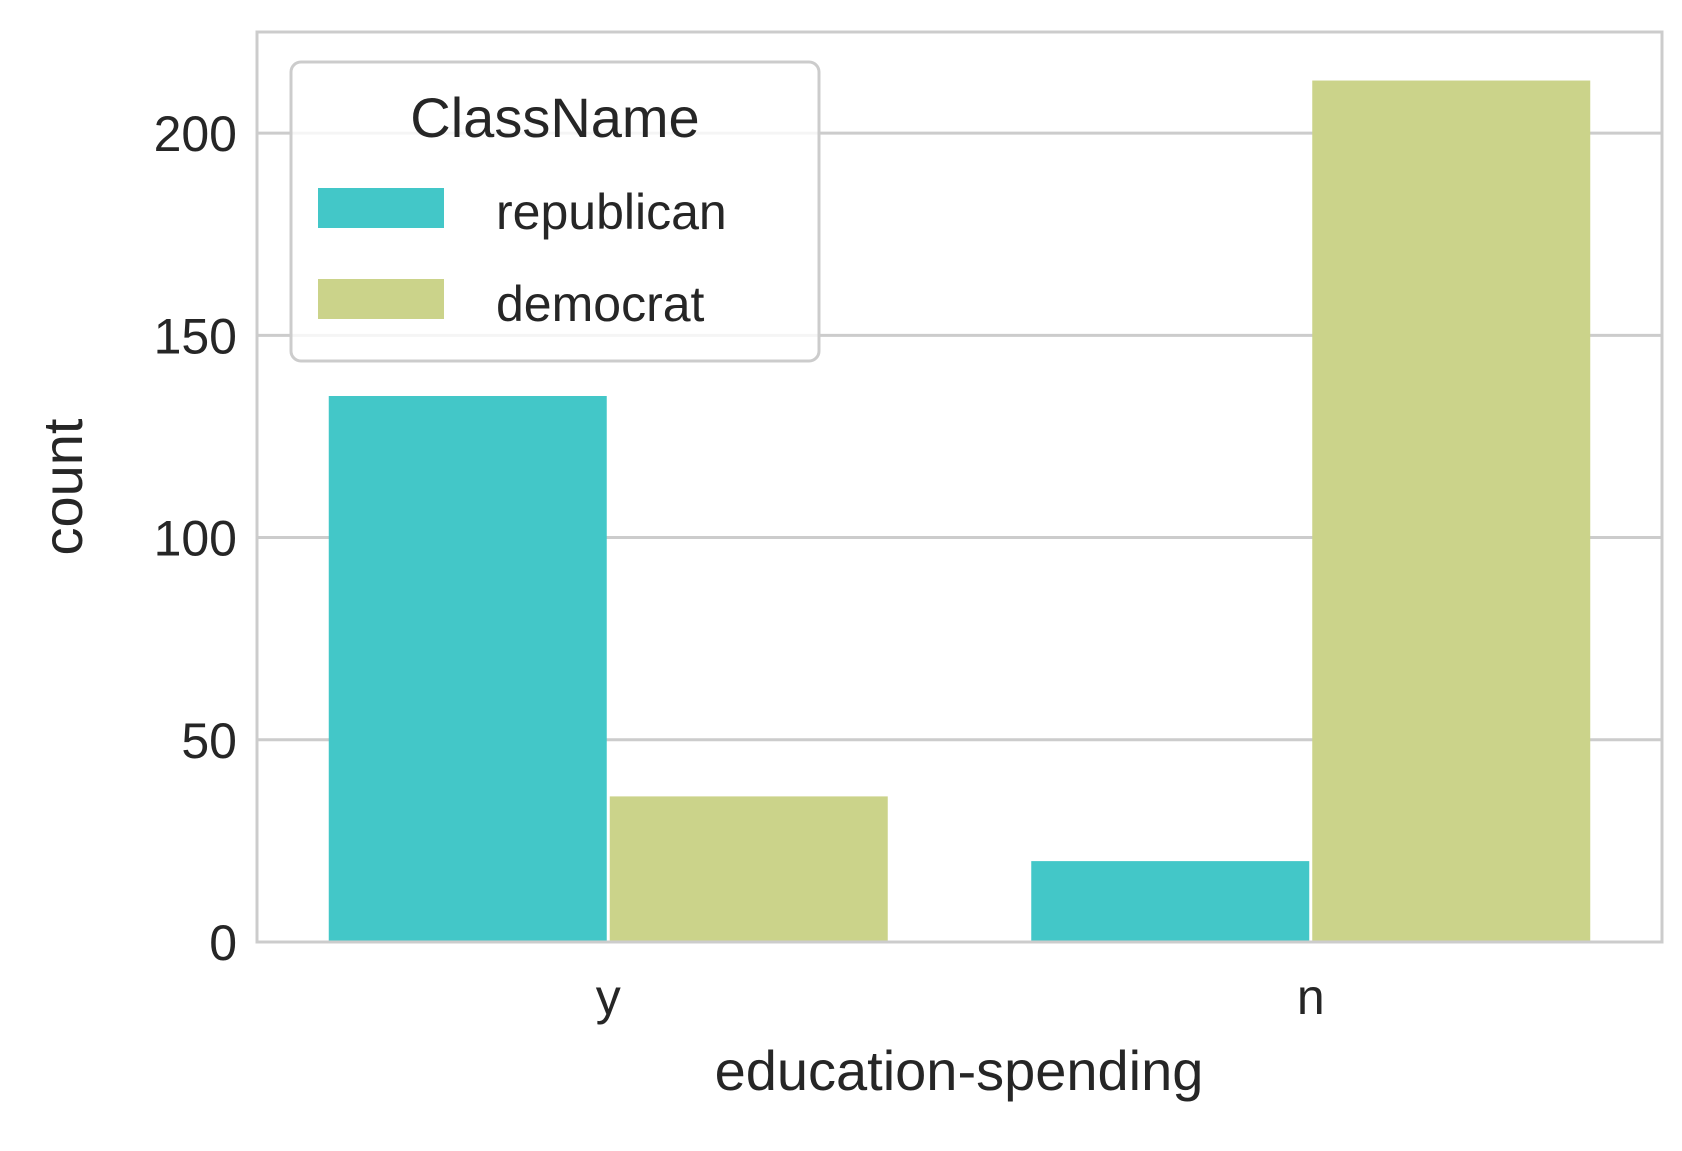 This screenshot has width=1682, height=1151. Describe the element at coordinates (600, 304) in the screenshot. I see `legend-label-democrat: democrat` at that location.